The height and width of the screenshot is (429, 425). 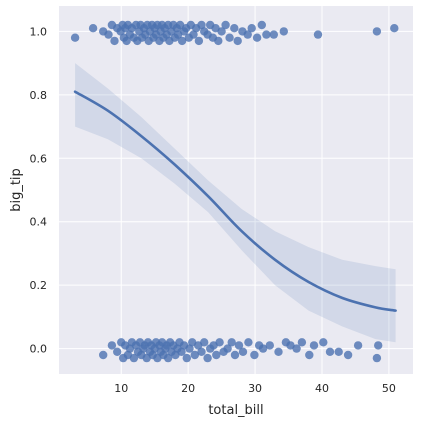 What do you see at coordinates (16, 190) in the screenshot?
I see `y-axis-label: big_tip` at bounding box center [16, 190].